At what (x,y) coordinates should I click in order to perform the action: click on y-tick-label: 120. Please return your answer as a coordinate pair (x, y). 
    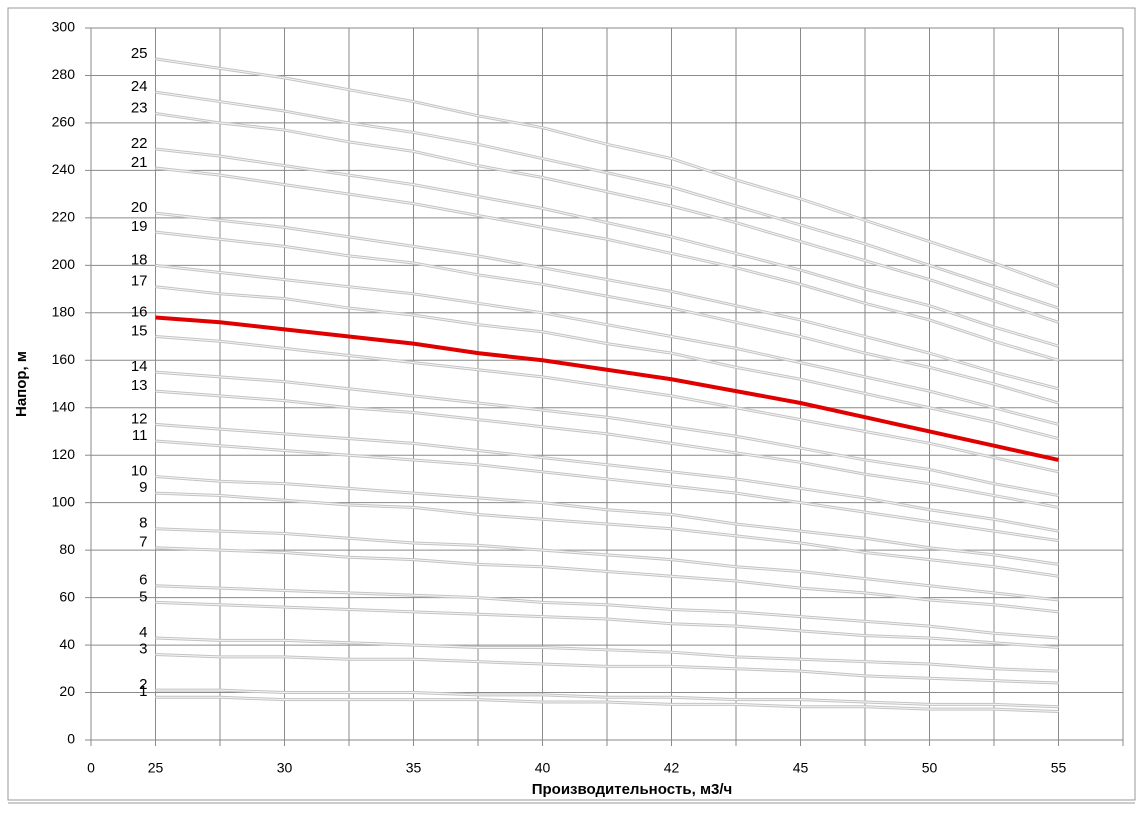
    Looking at the image, I should click on (64, 454).